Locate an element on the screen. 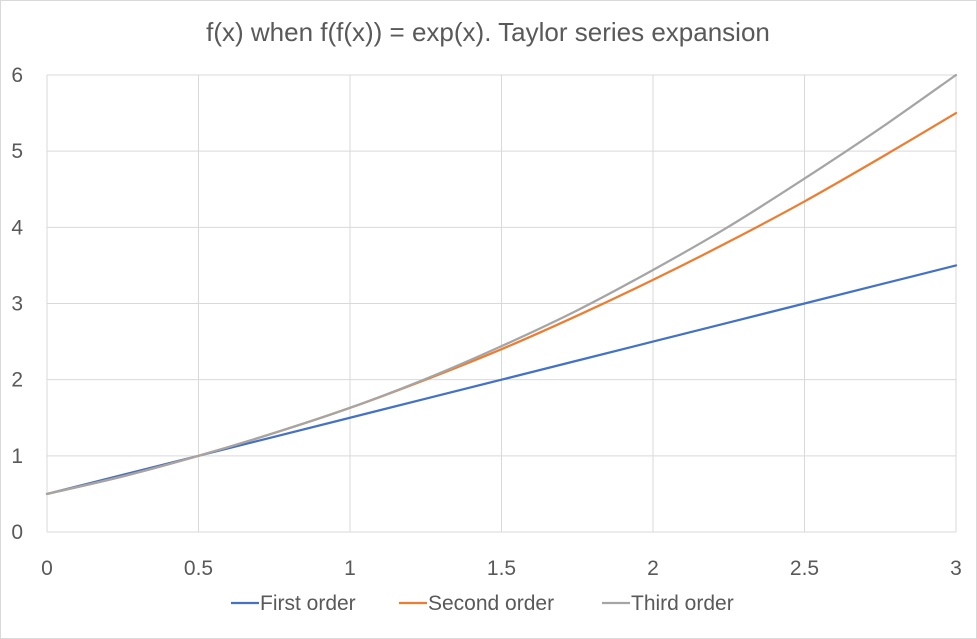 The height and width of the screenshot is (639, 977). y-tick-label: 5 is located at coordinates (17, 151).